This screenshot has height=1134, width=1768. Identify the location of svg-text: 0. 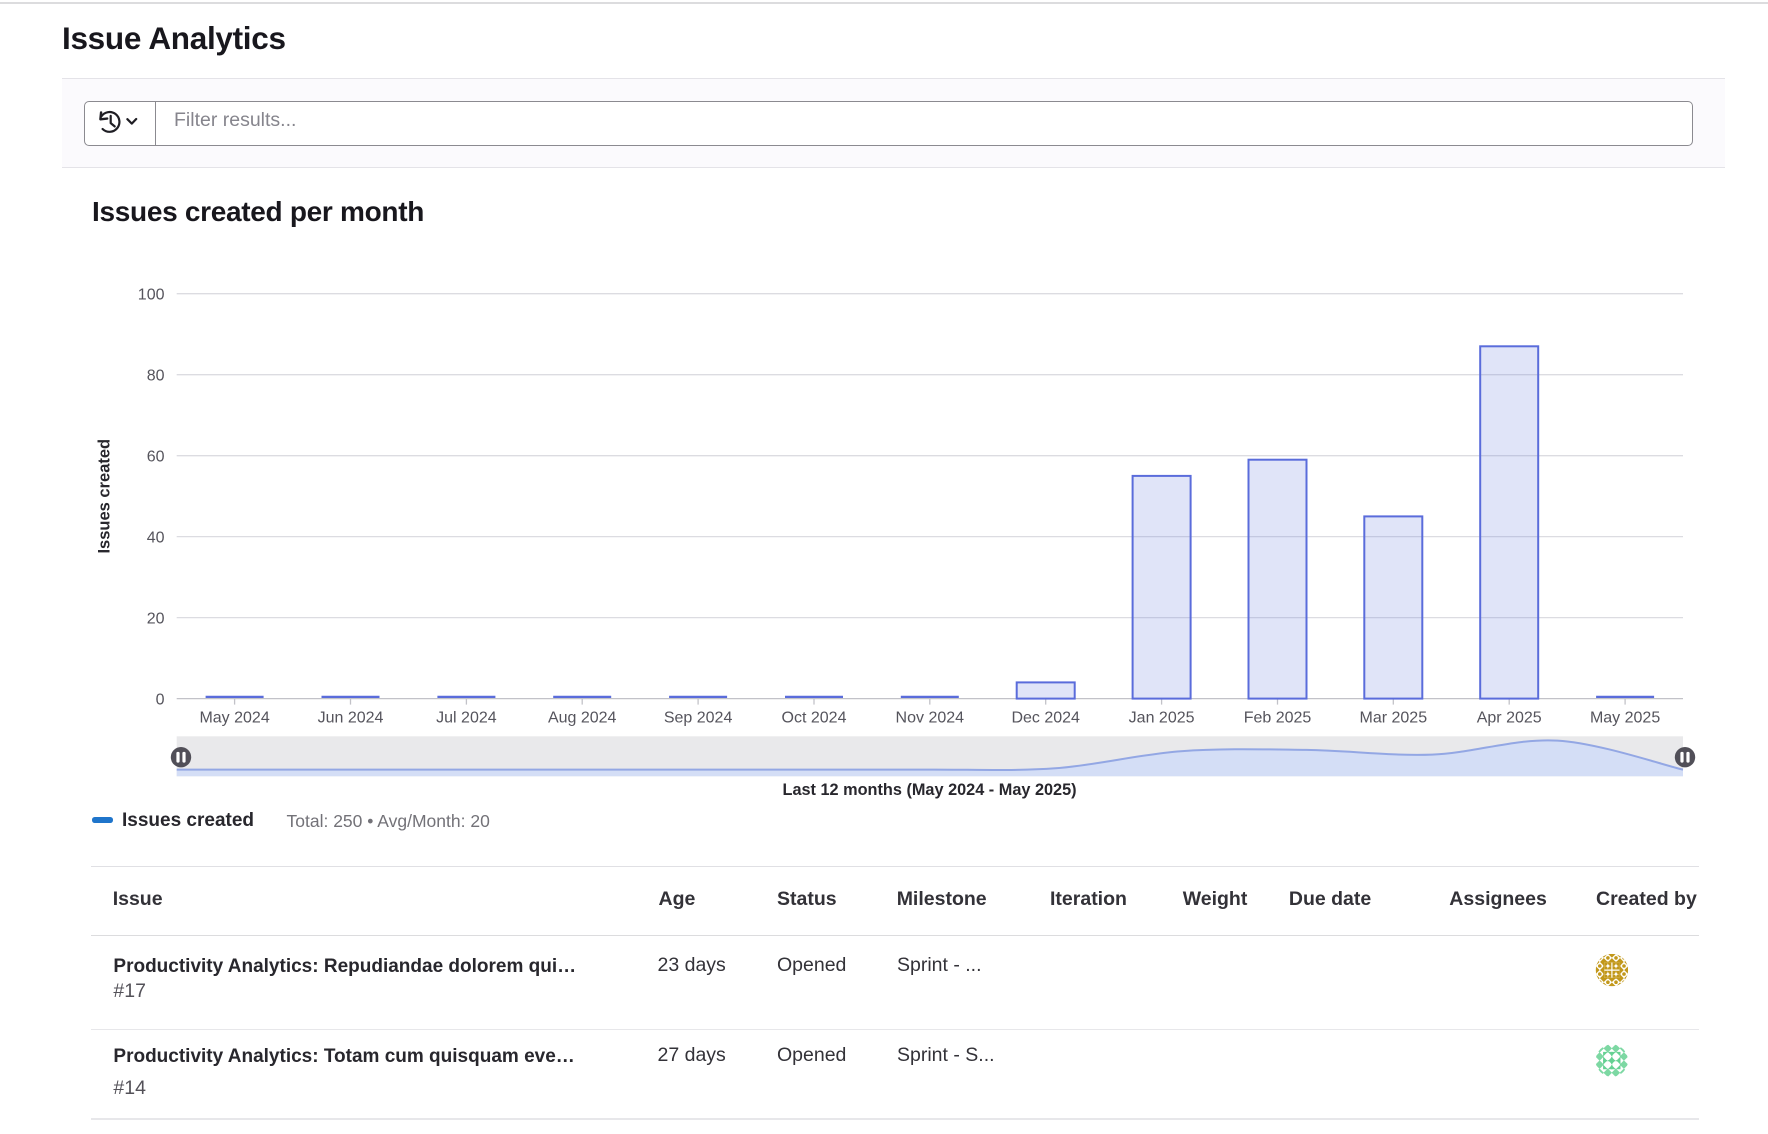
(160, 699).